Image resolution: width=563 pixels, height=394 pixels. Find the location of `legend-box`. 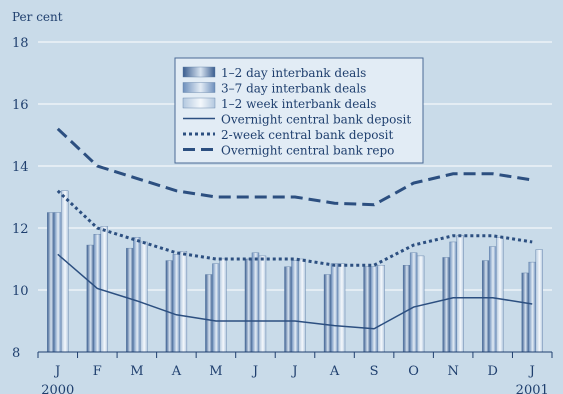

legend-box is located at coordinates (299, 110).